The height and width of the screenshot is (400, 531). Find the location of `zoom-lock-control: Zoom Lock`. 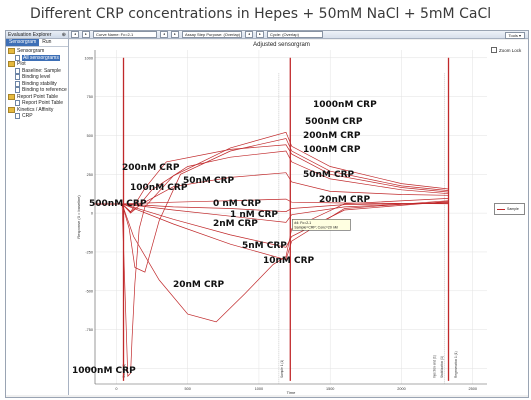

zoom-lock-control: Zoom Lock is located at coordinates (506, 50).